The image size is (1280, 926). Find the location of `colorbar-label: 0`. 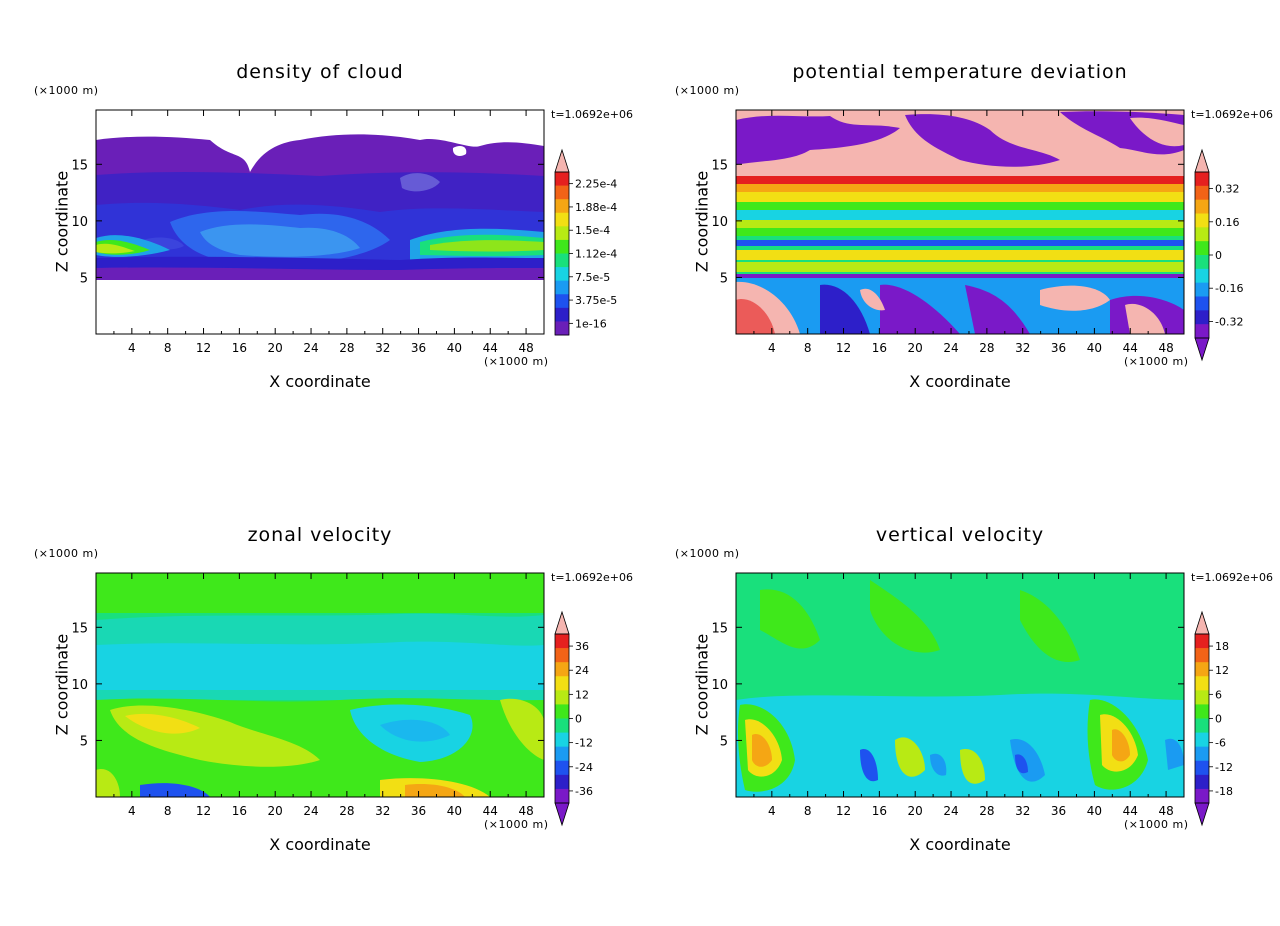

colorbar-label: 0 is located at coordinates (1218, 719).